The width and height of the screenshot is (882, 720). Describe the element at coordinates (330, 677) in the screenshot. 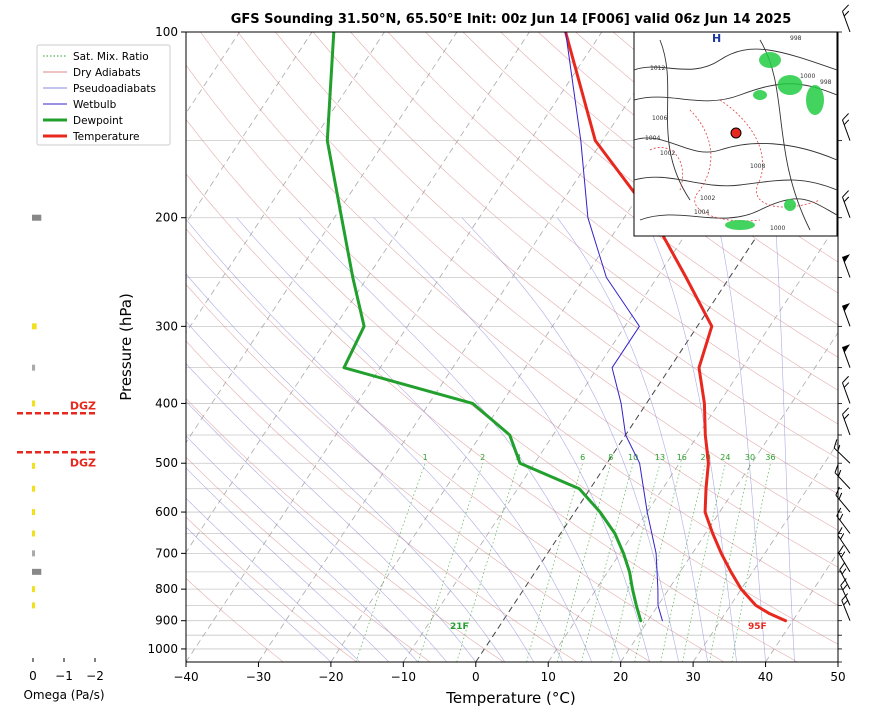

I see `x-tick-label: −20` at that location.